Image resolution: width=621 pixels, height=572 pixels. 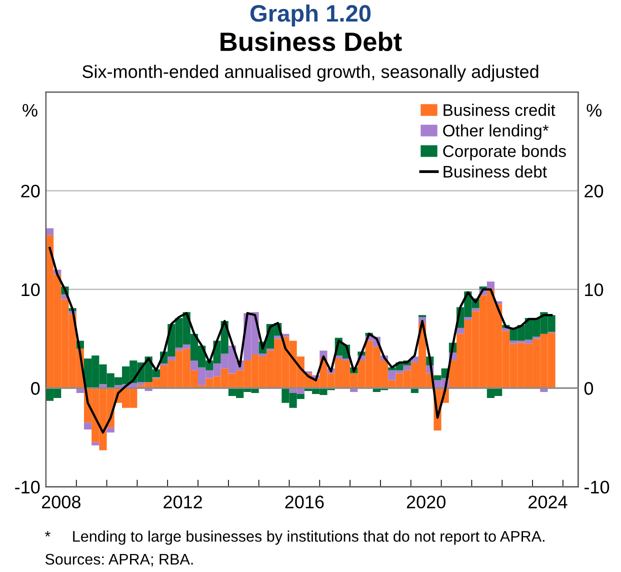 I want to click on legend-label: Other lending*, so click(x=496, y=132).